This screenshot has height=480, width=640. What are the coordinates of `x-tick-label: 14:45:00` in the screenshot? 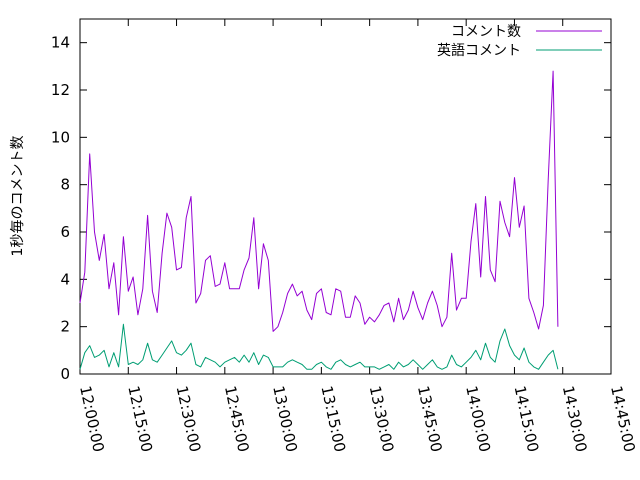 It's located at (623, 419).